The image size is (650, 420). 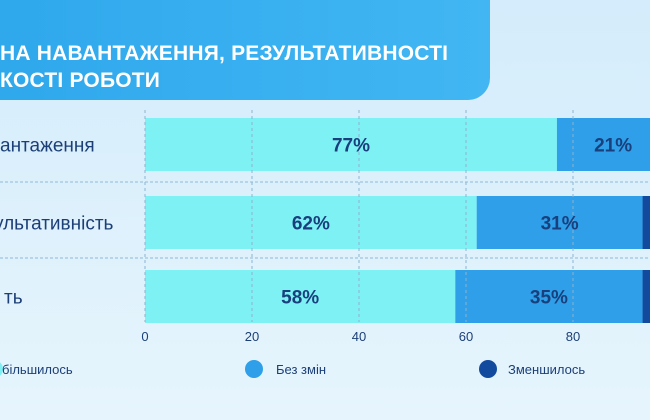 I want to click on chart-title-line-1: НА НАВАНТАЖЕННЯ, РЕЗУЛЬТАТИВНОСТІ, so click(x=224, y=53).